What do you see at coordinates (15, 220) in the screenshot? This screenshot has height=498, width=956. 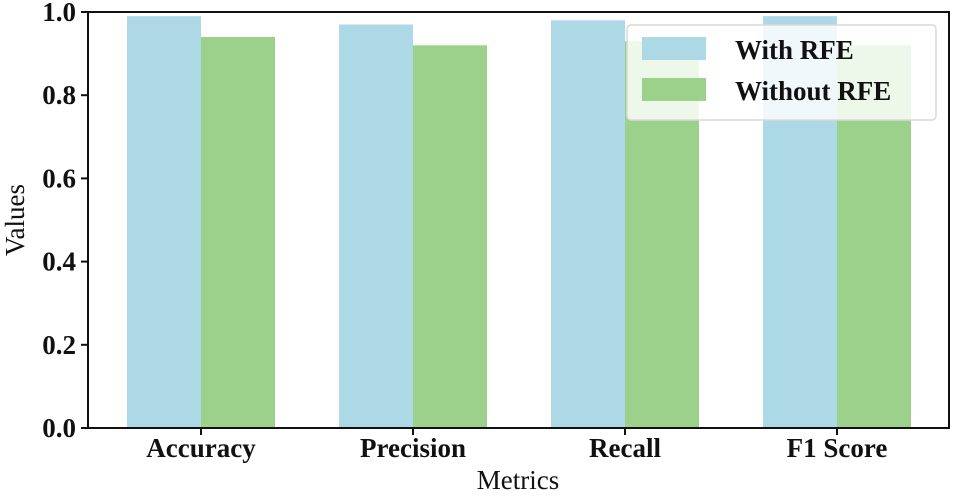 I see `y-axis-title: Values` at bounding box center [15, 220].